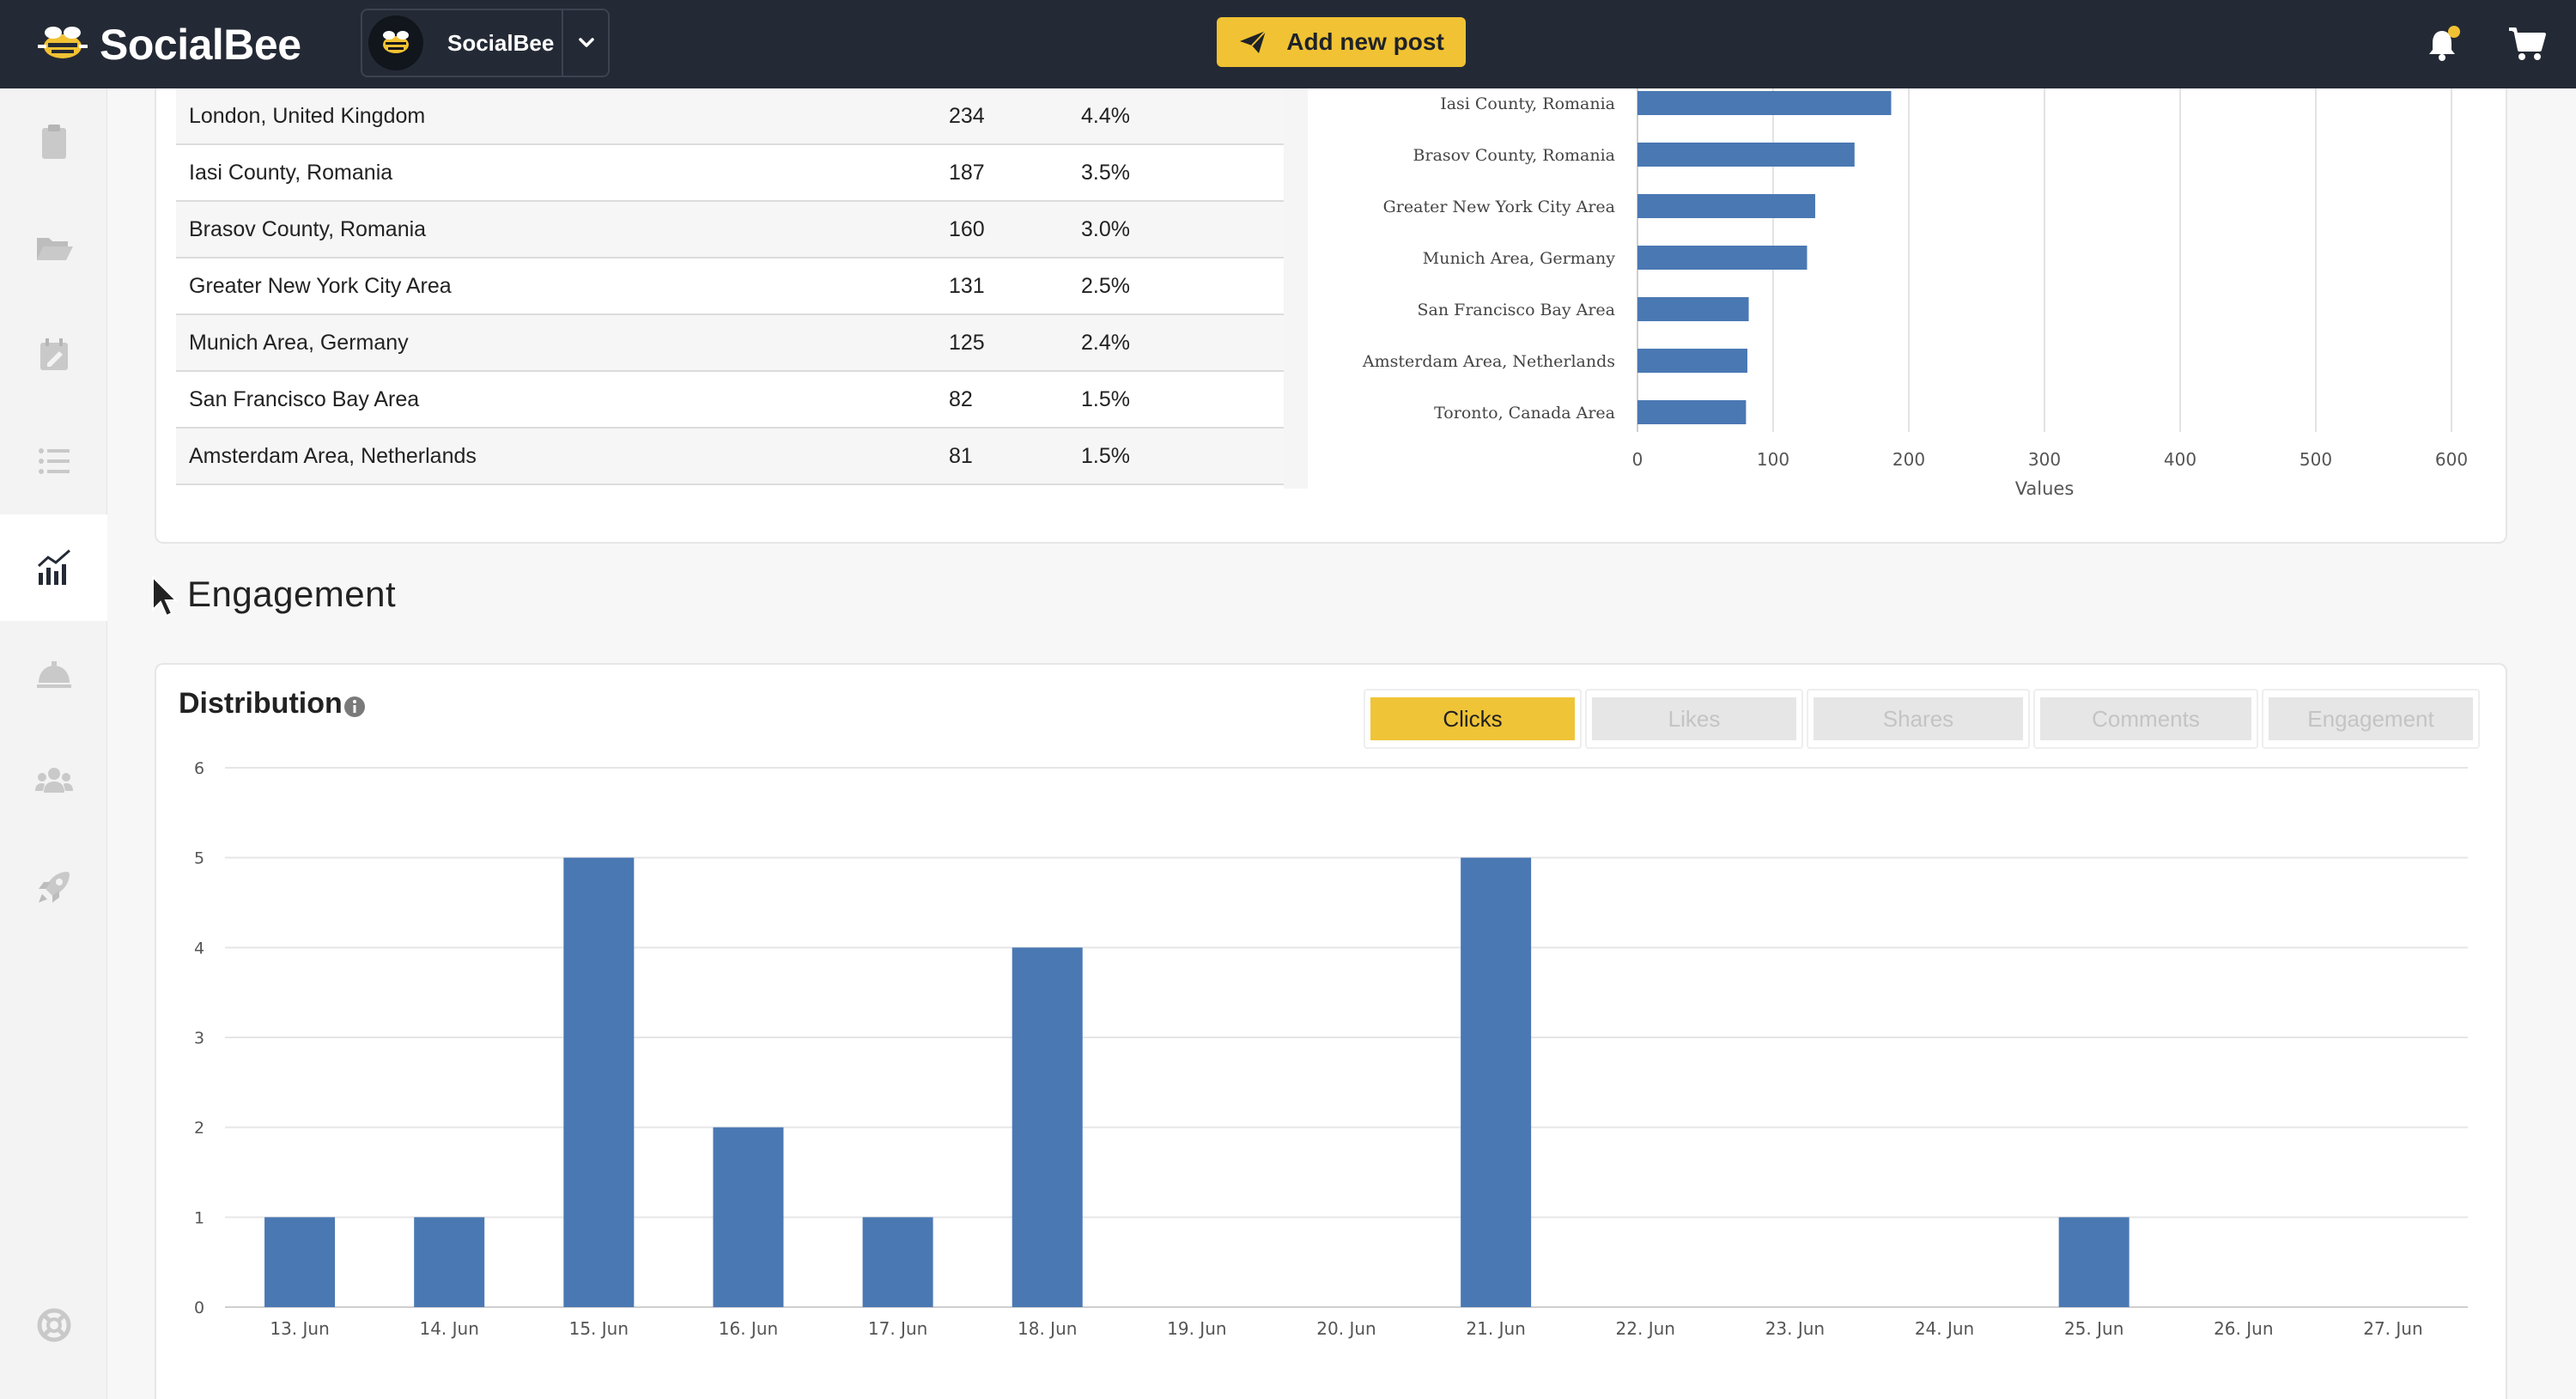 The height and width of the screenshot is (1399, 2576). I want to click on rocket-icon, so click(54, 887).